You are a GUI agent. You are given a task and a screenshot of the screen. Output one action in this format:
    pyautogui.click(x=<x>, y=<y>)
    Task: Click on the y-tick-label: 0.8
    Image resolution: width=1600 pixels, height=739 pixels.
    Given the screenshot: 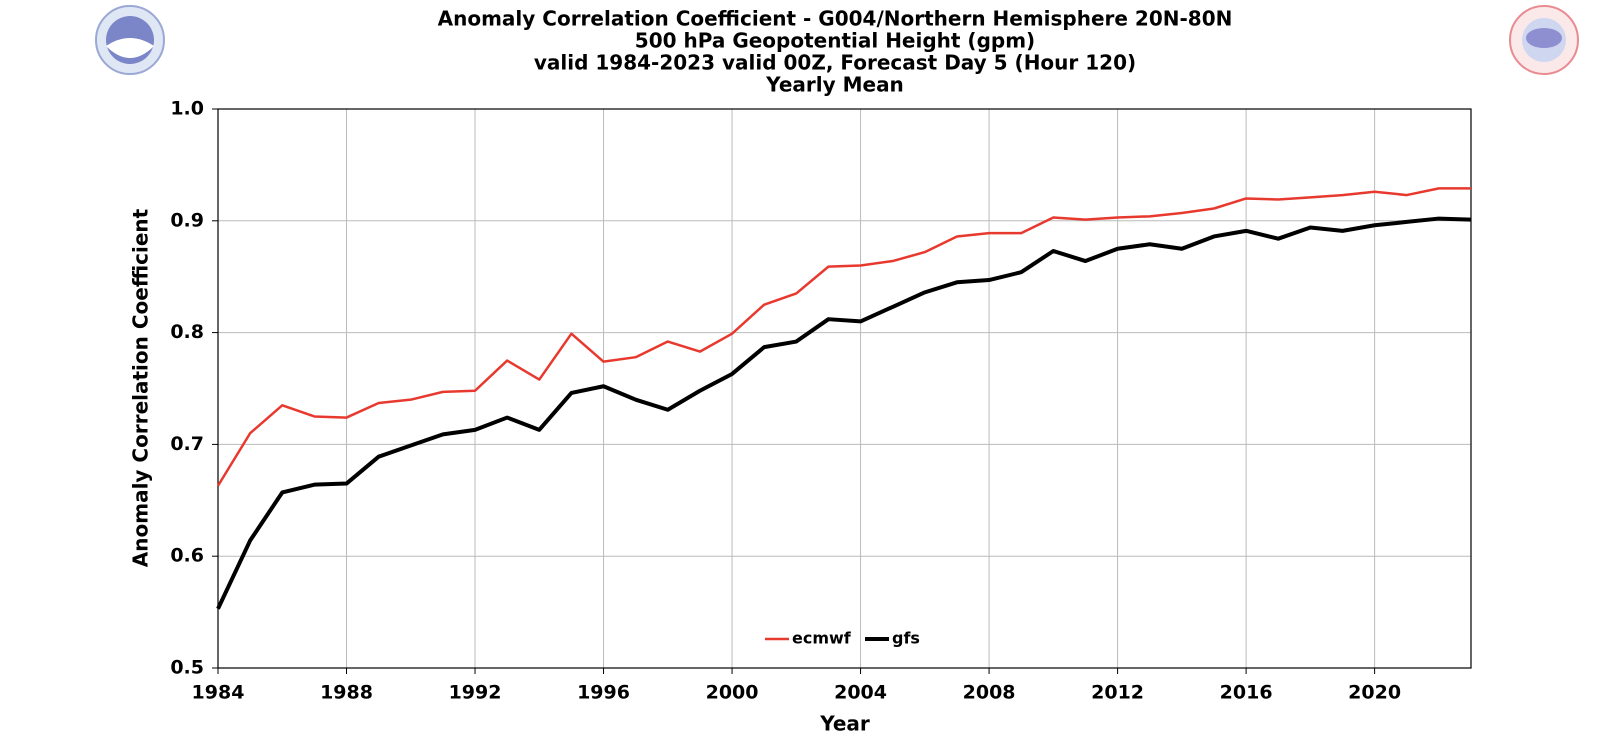 What is the action you would take?
    pyautogui.click(x=187, y=332)
    